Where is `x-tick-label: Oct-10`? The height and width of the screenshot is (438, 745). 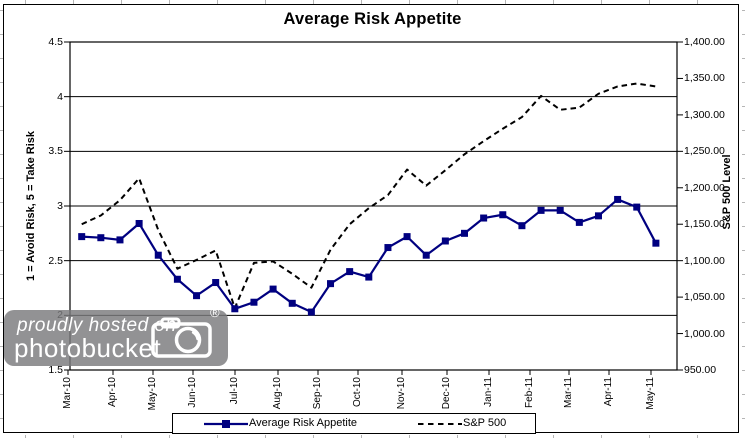 x-tick-label: Oct-10 is located at coordinates (357, 392).